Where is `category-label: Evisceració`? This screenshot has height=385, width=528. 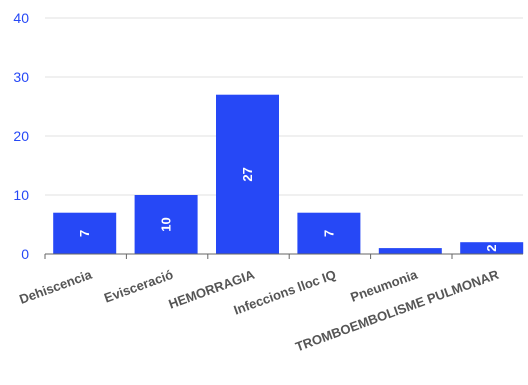 category-label: Evisceració is located at coordinates (138, 286).